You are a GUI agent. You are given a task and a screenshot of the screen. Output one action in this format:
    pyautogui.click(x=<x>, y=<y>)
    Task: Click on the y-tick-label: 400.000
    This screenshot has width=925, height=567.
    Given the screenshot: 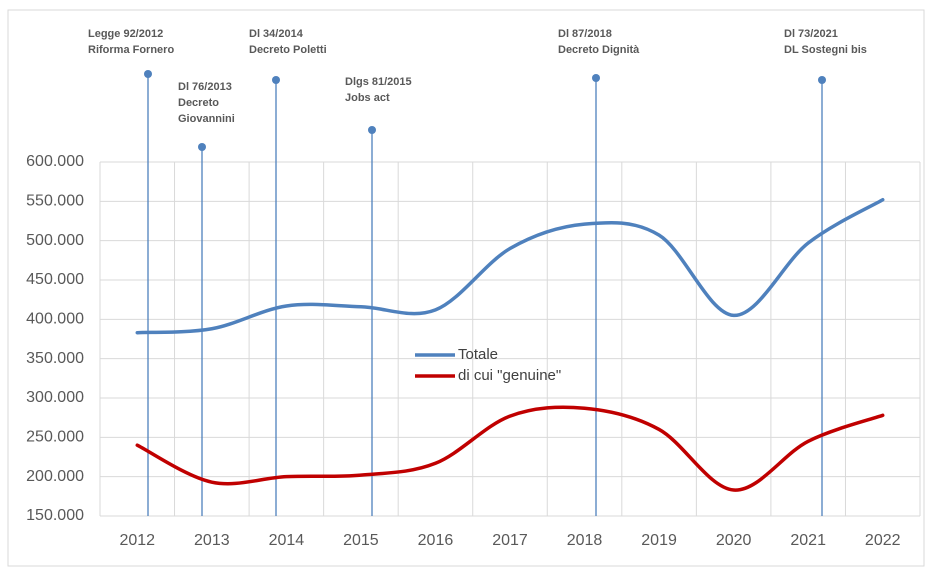 What is the action you would take?
    pyautogui.click(x=55, y=319)
    